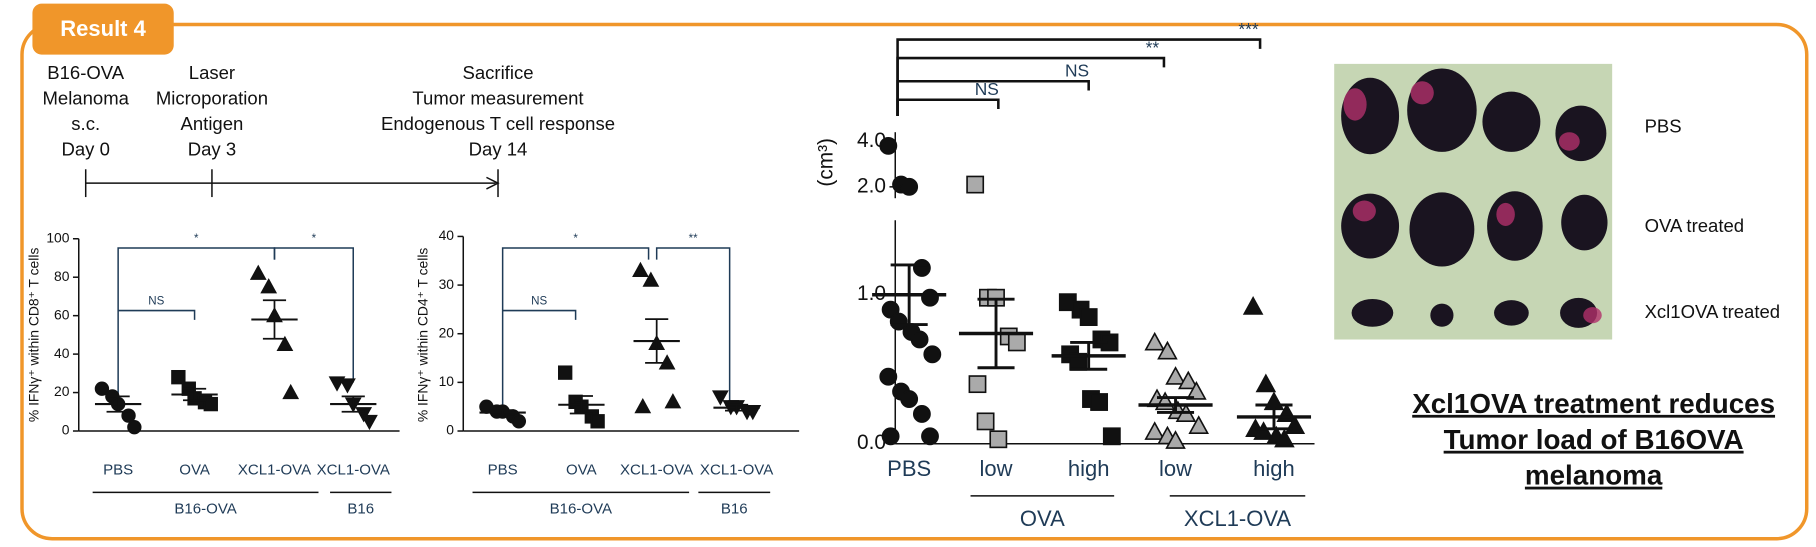 The width and height of the screenshot is (1816, 547). What do you see at coordinates (212, 98) in the screenshot?
I see `timeline-label: Microporation` at bounding box center [212, 98].